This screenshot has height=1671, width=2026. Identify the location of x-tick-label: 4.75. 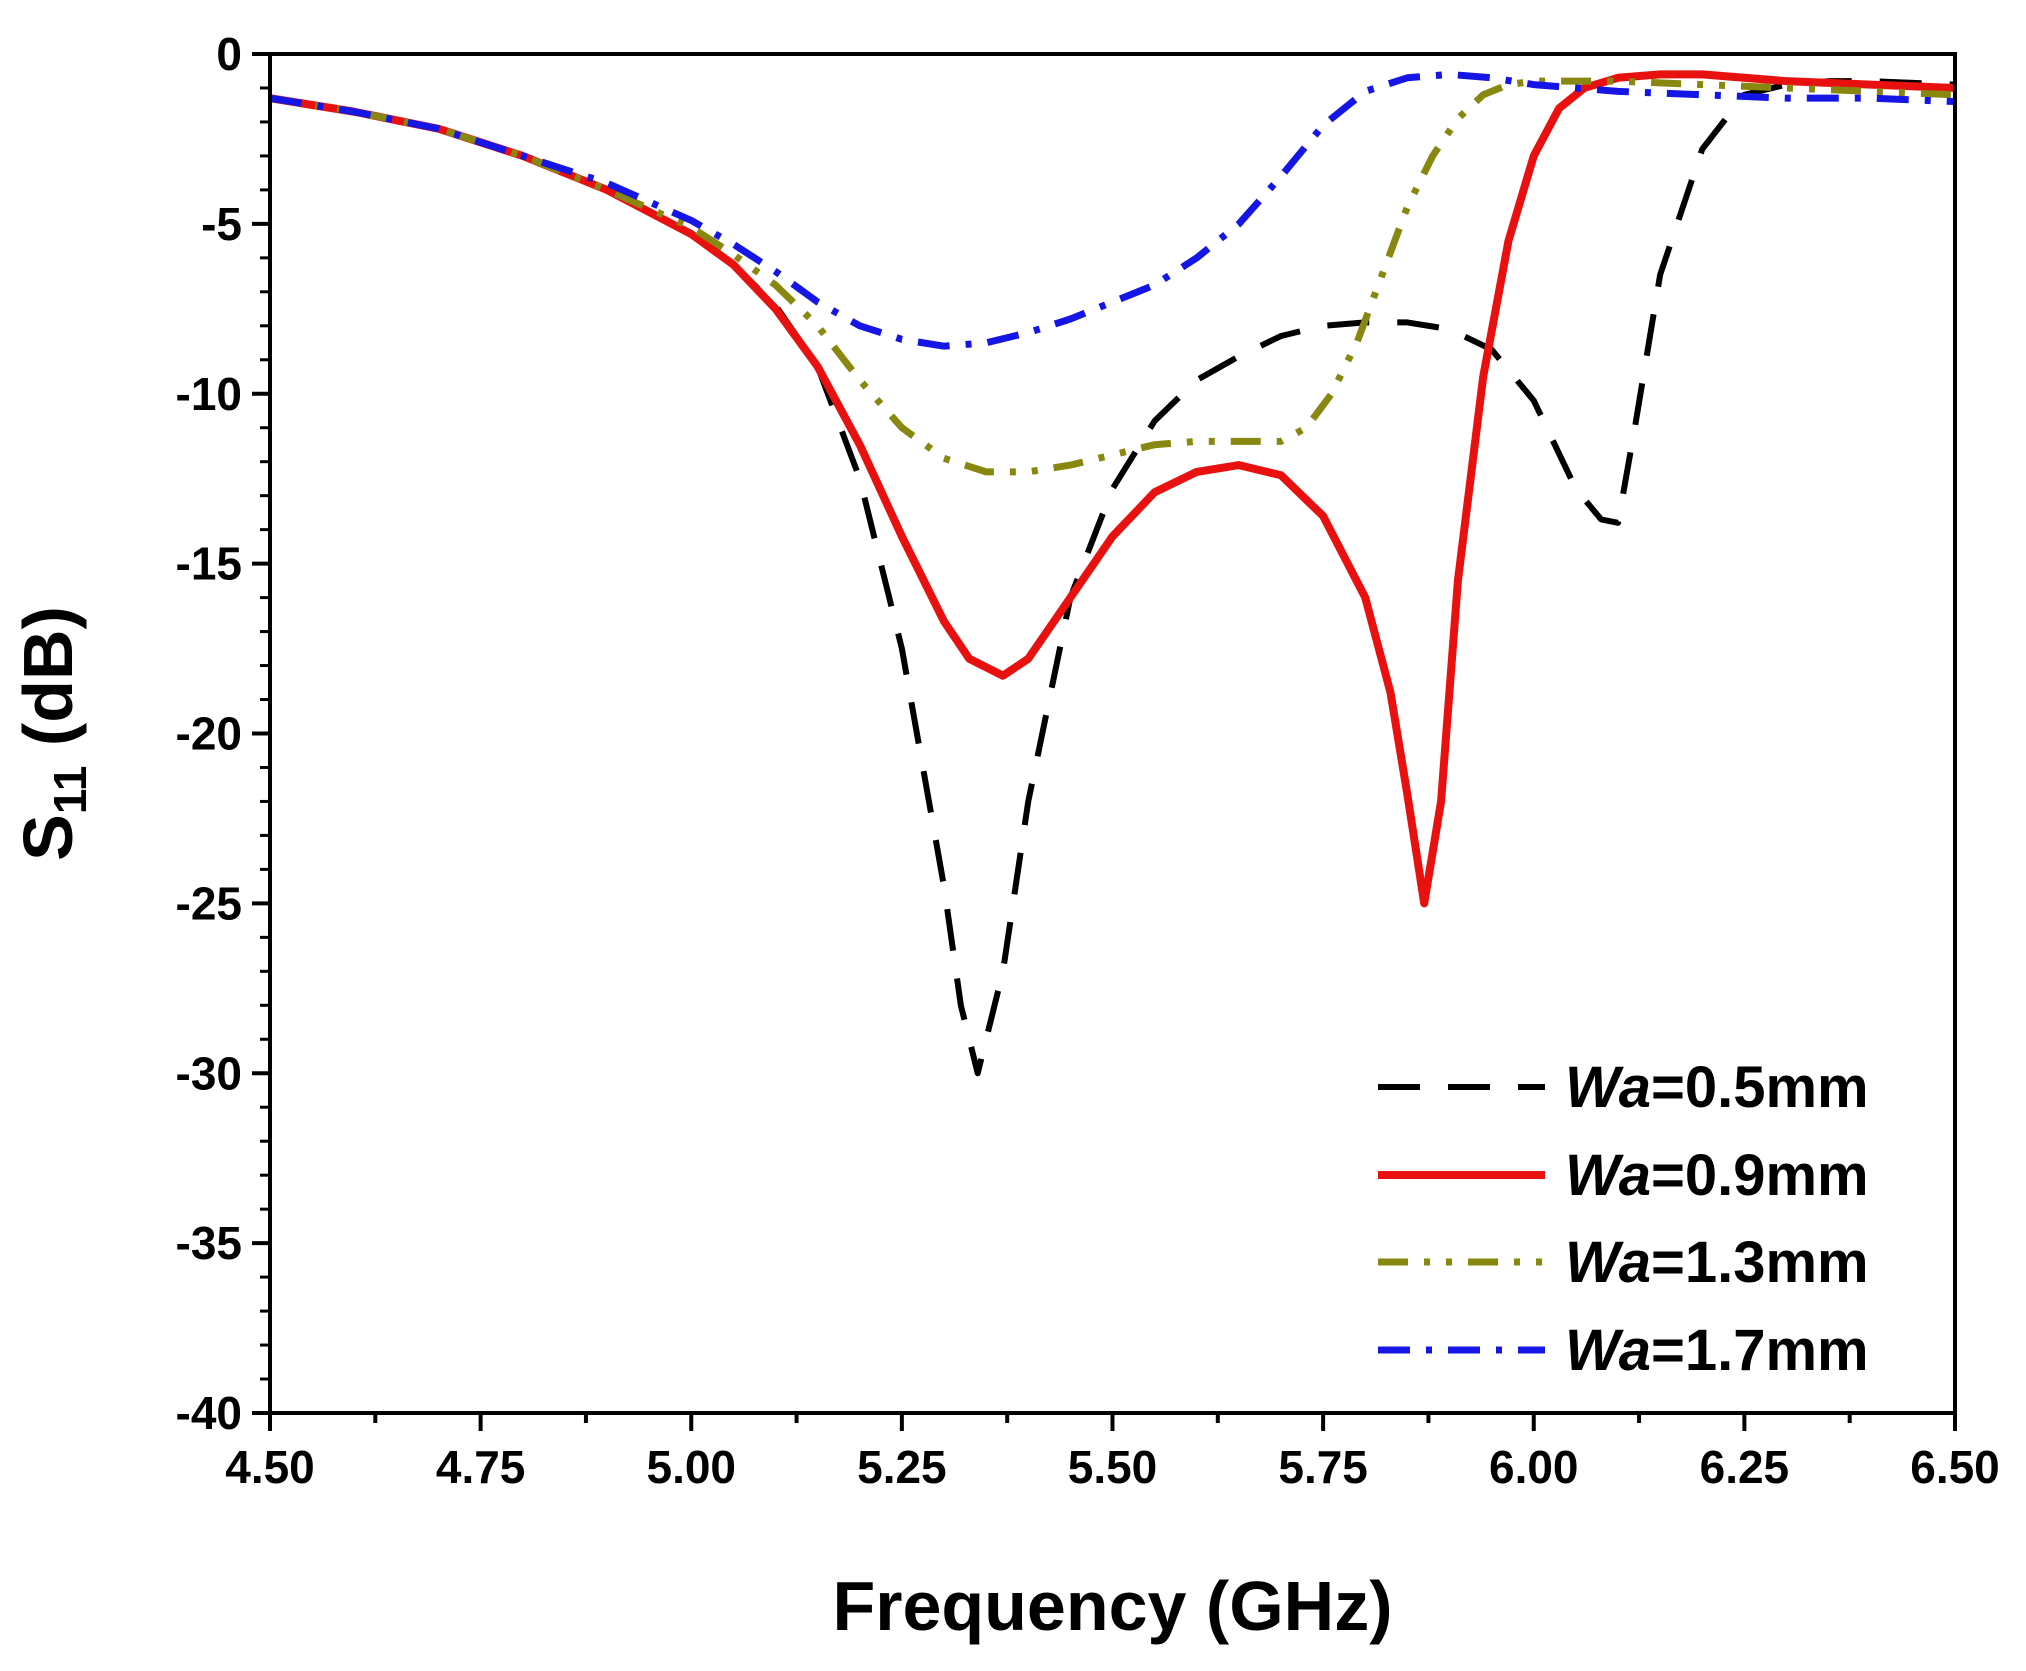
(481, 1467).